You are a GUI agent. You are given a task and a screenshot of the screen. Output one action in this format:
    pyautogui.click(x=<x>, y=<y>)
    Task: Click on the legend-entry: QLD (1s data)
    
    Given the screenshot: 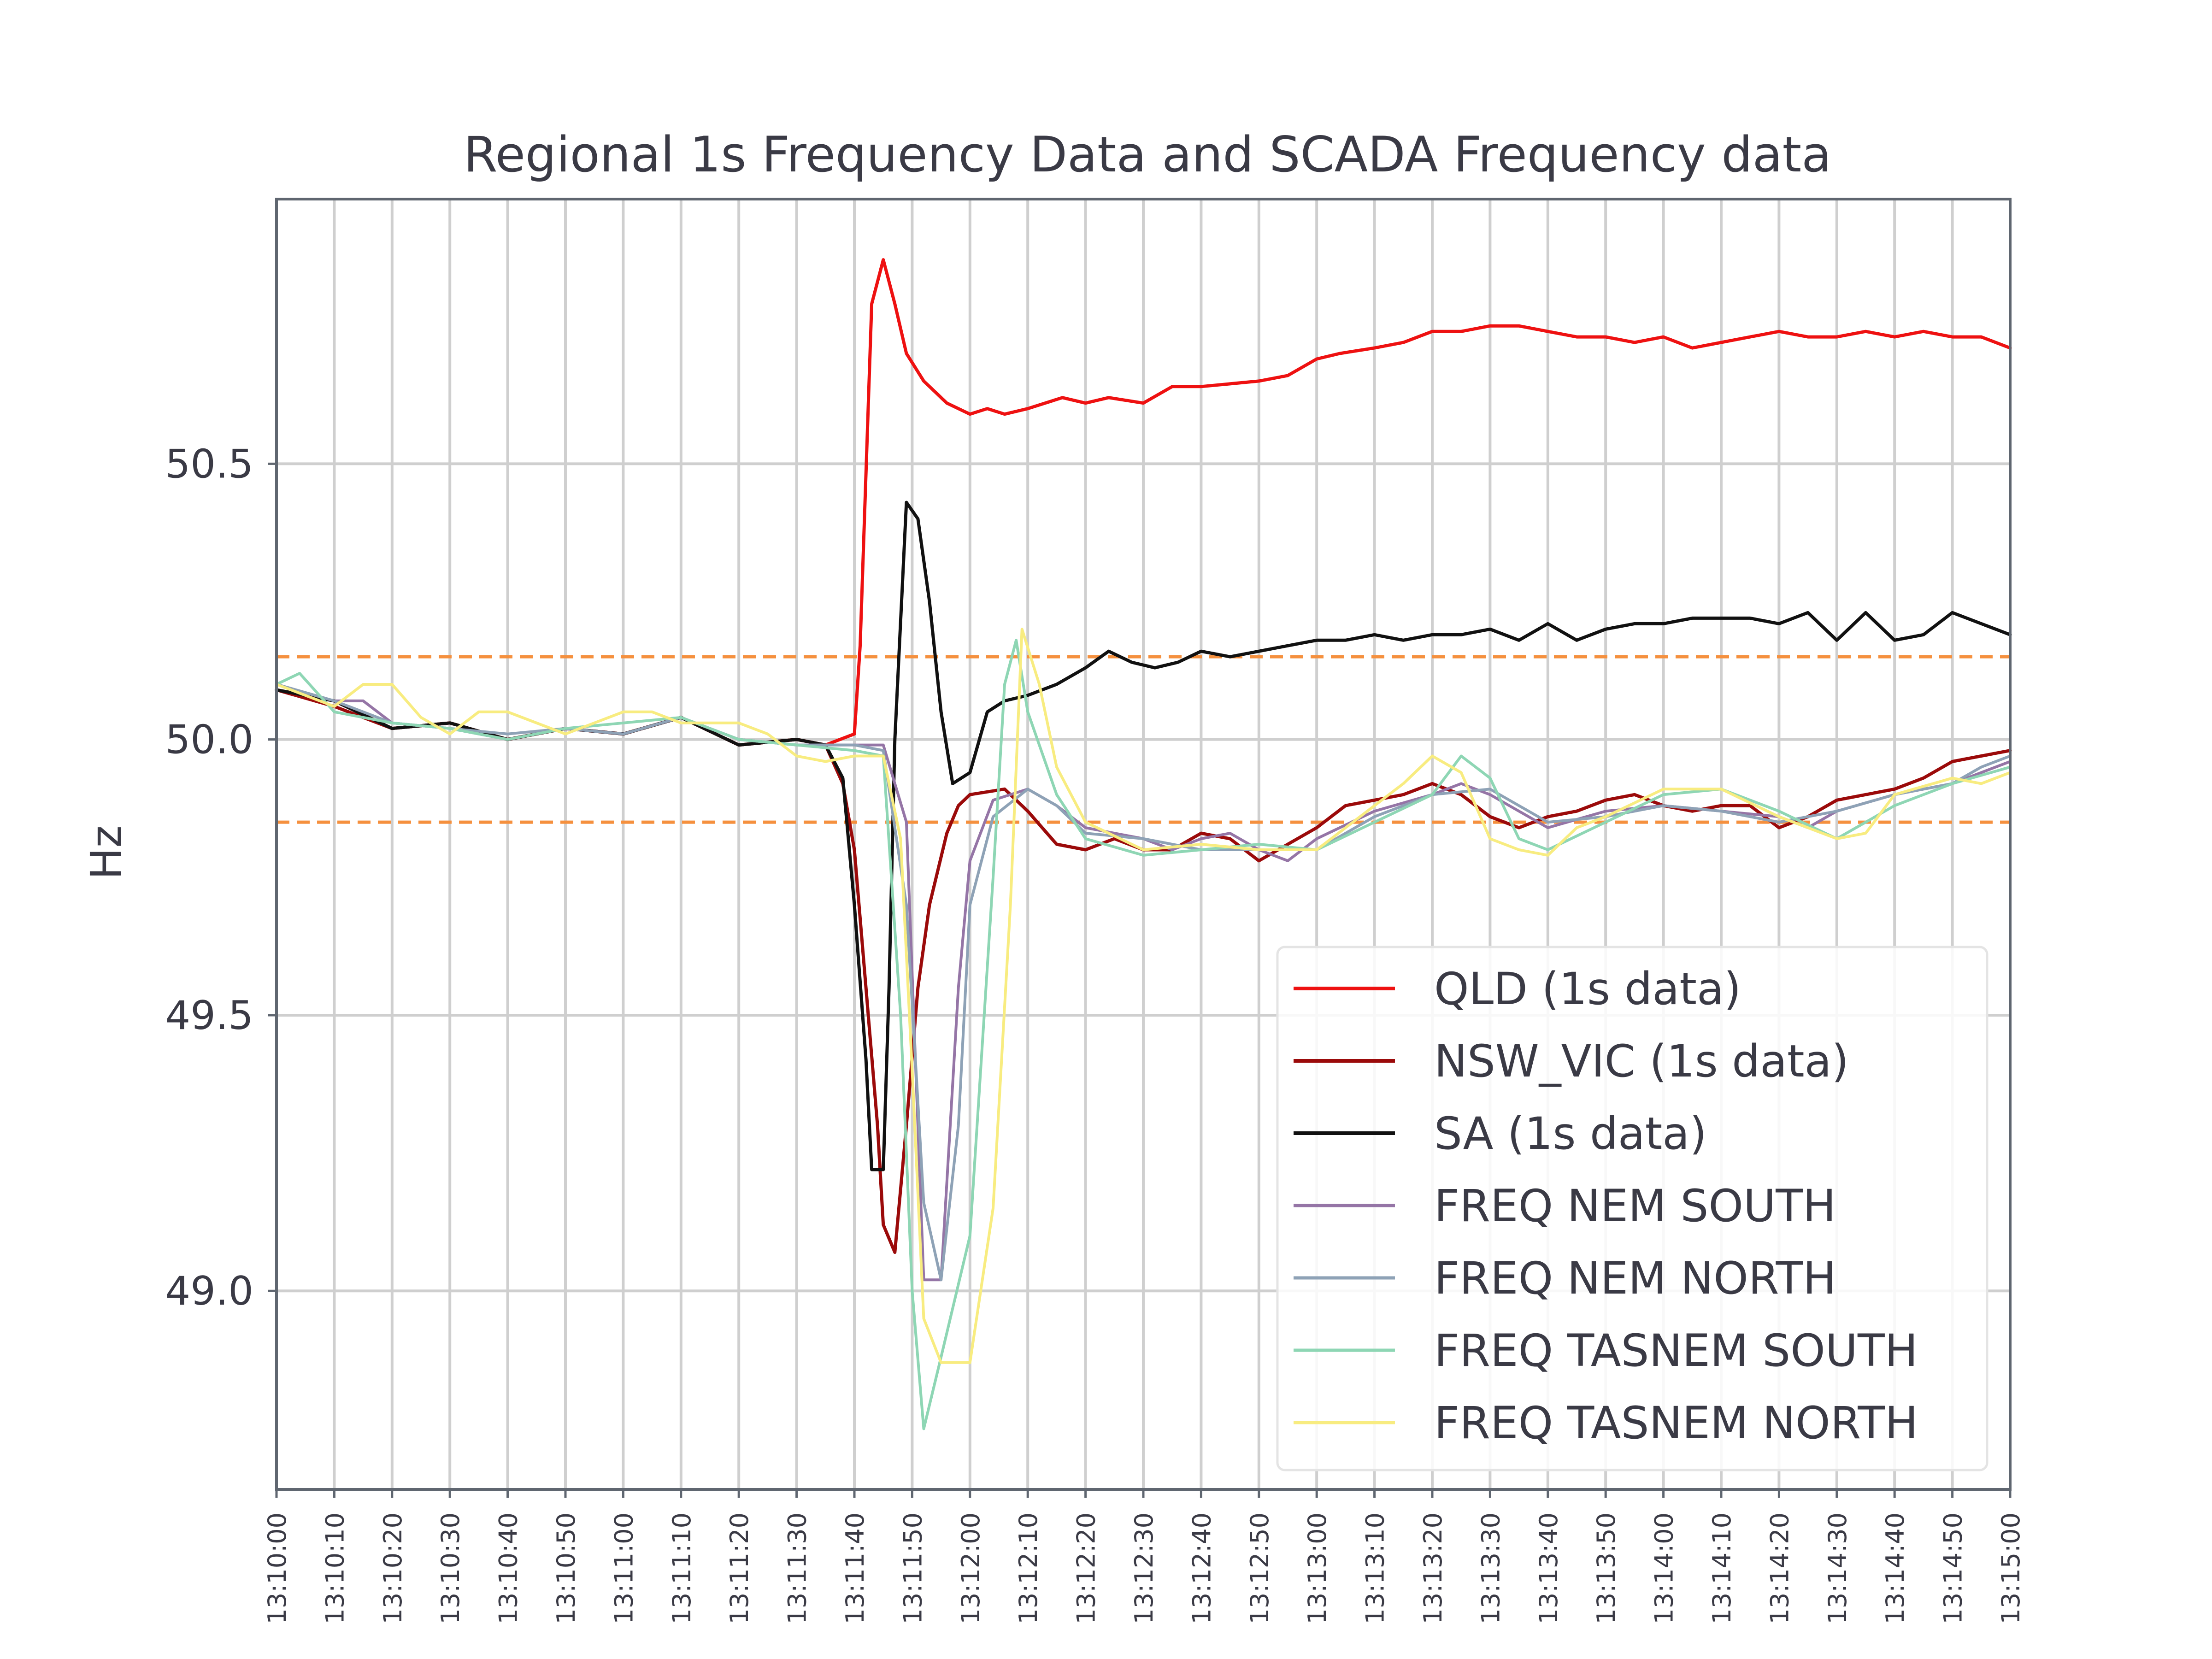 What is the action you would take?
    pyautogui.click(x=1587, y=989)
    